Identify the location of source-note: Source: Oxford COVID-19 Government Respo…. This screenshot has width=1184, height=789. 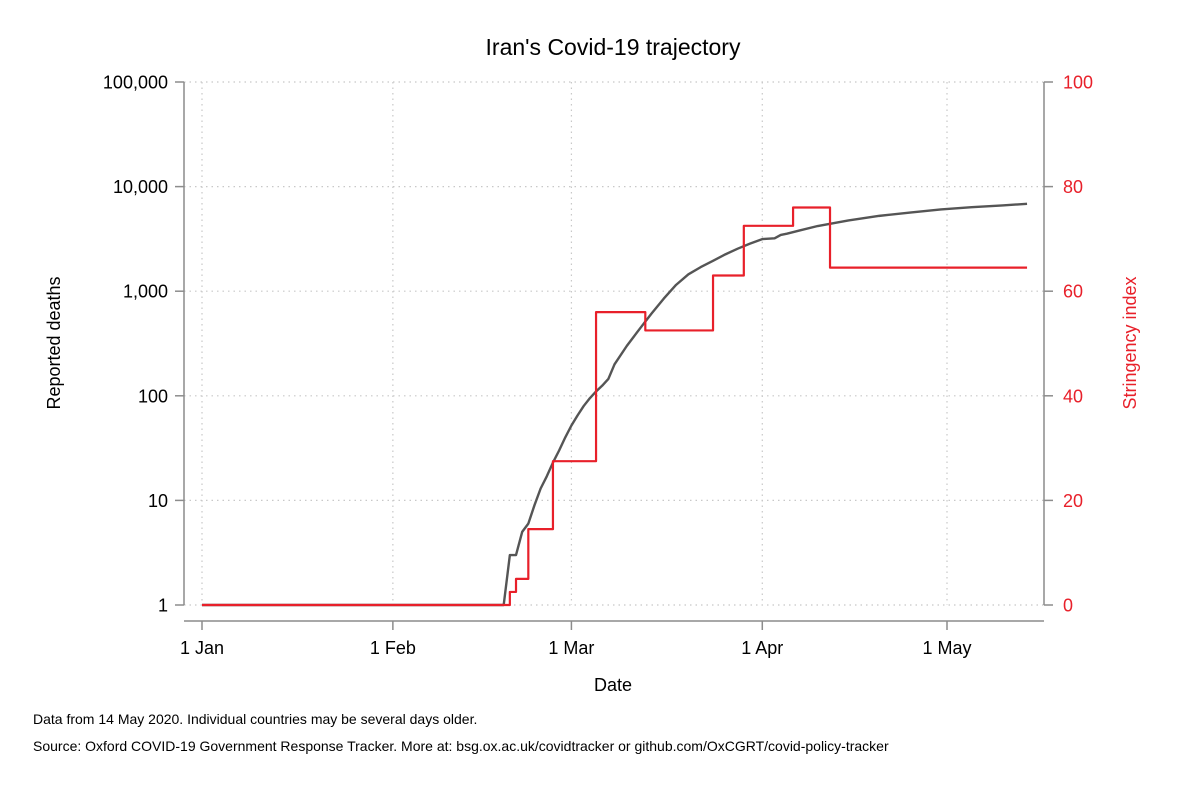
(461, 746).